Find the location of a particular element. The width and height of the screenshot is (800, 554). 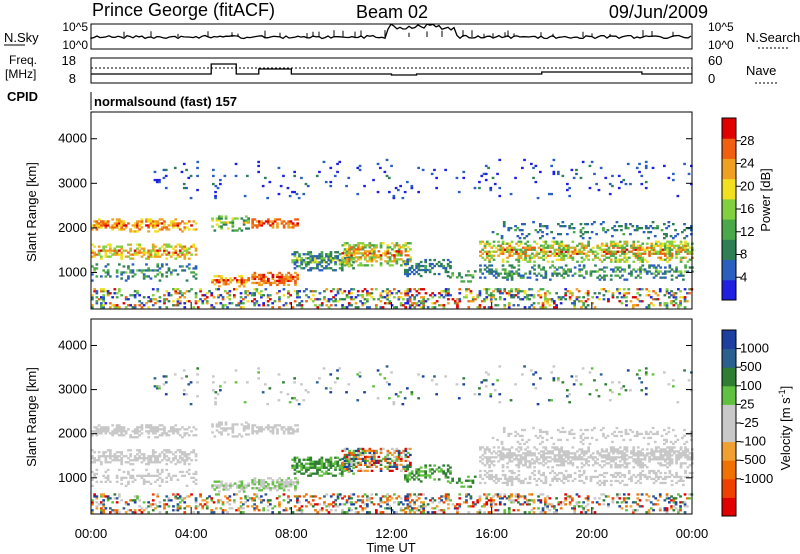

nsearch-tick-bottom: 10^0 is located at coordinates (721, 45).